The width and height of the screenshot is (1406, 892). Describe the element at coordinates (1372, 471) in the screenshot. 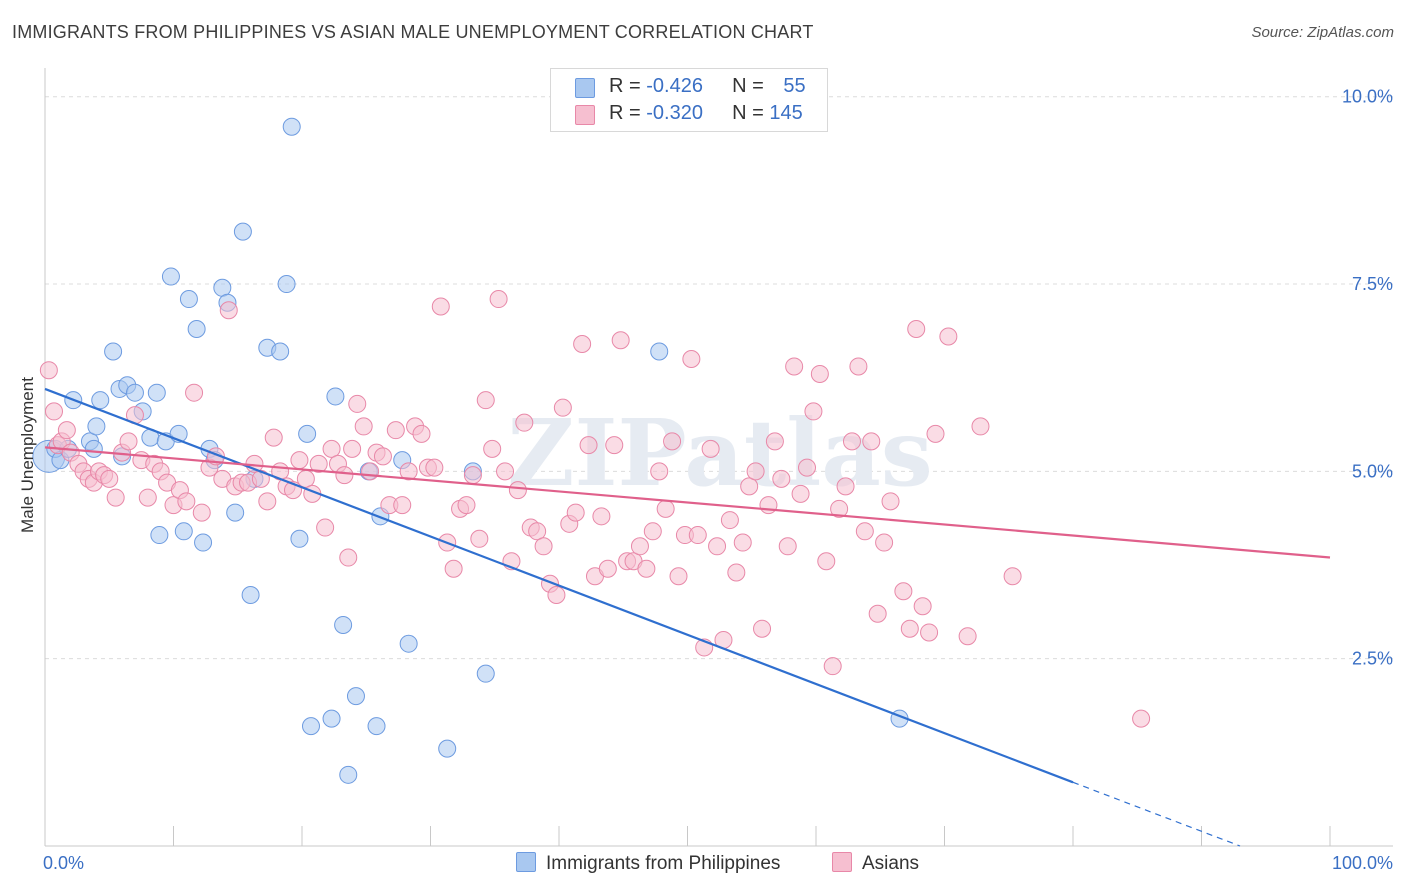

I see `y-tick-label: 5.0%` at that location.